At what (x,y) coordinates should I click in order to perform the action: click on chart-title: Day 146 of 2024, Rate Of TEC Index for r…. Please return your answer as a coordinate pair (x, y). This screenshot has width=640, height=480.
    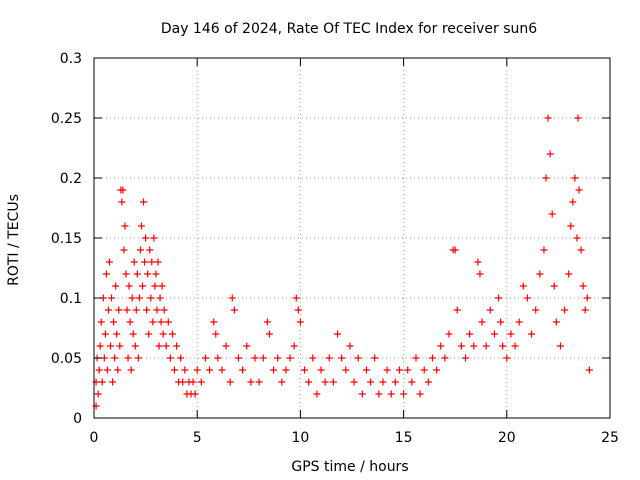
    Looking at the image, I should click on (349, 29).